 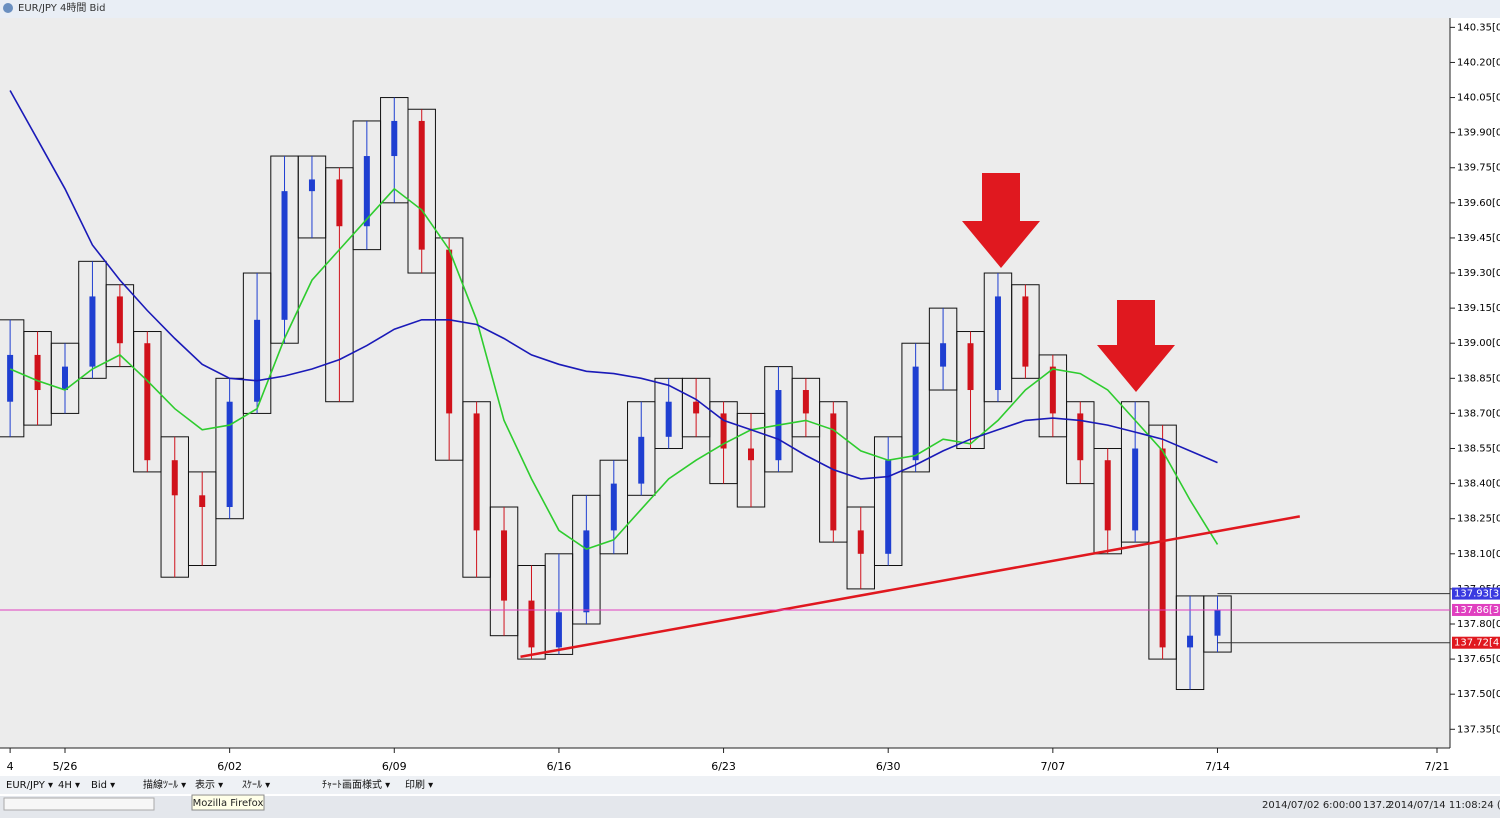 What do you see at coordinates (103, 785) in the screenshot?
I see `toolbar-item: Bid ▾` at bounding box center [103, 785].